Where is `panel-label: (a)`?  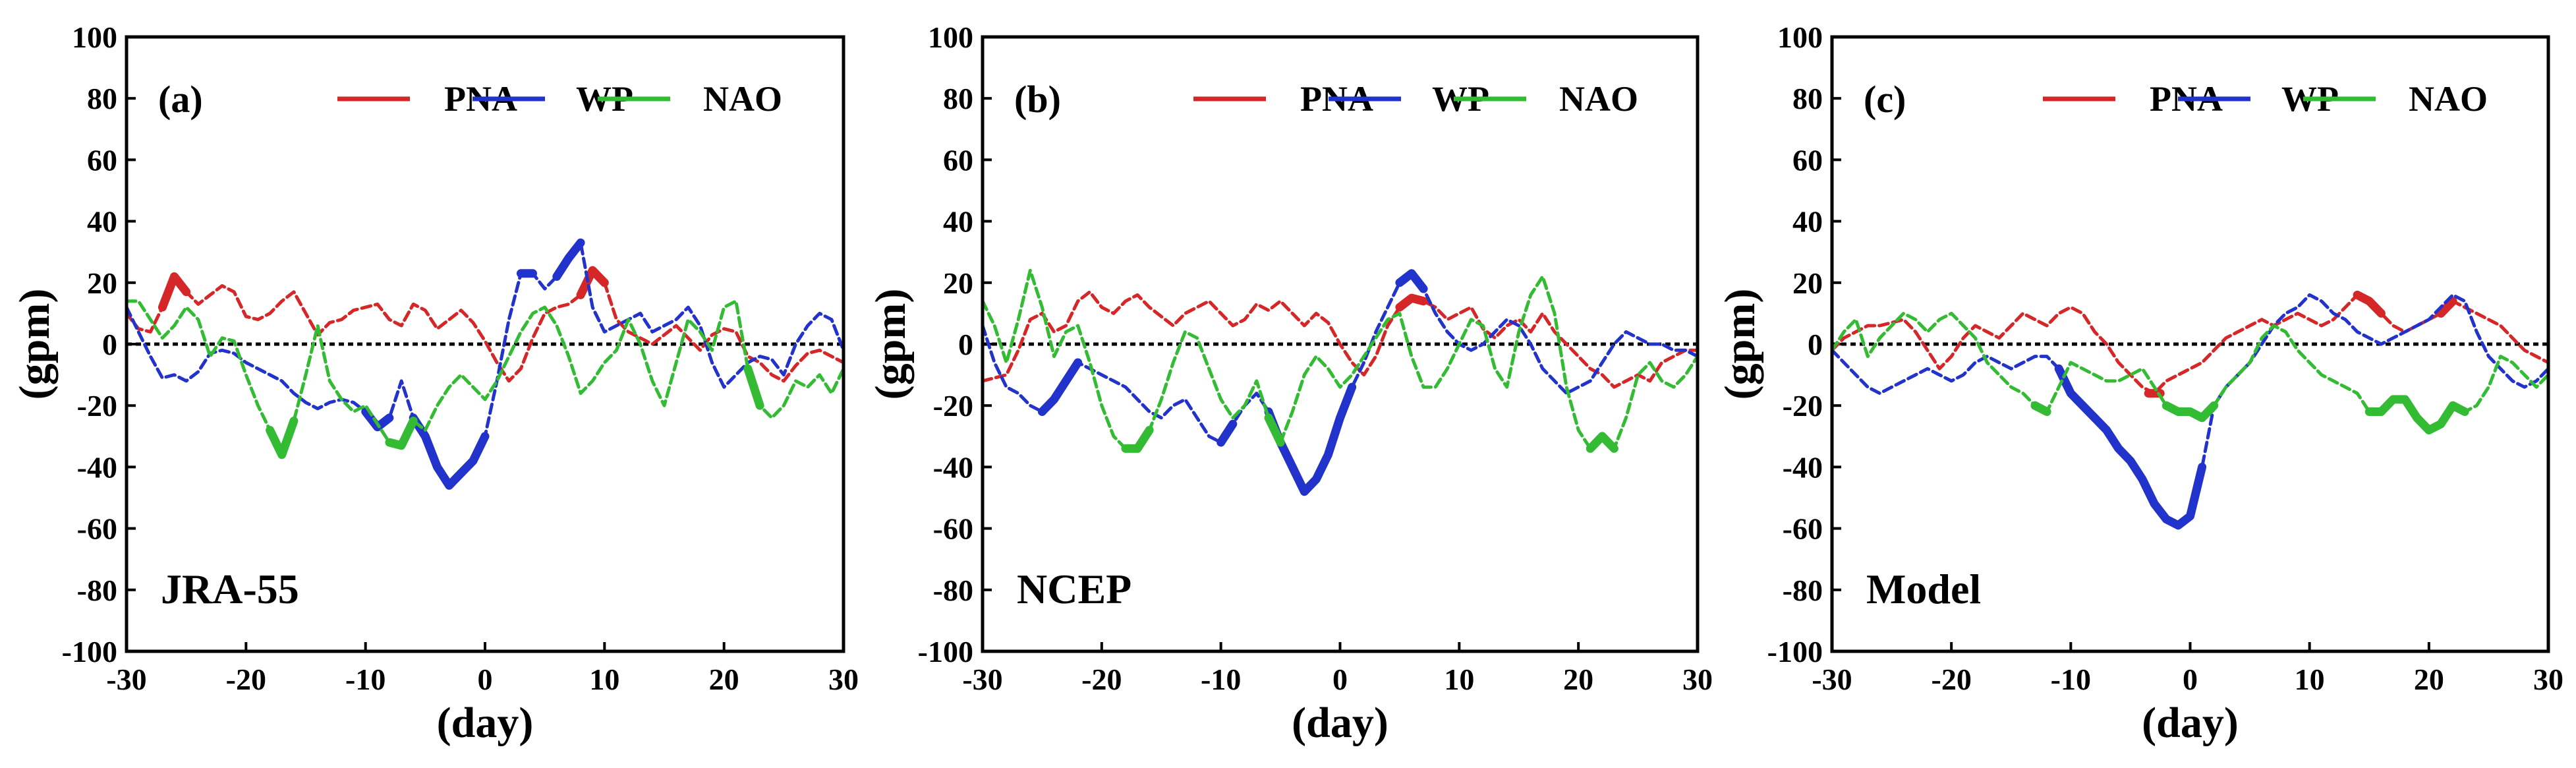
panel-label: (a) is located at coordinates (181, 99).